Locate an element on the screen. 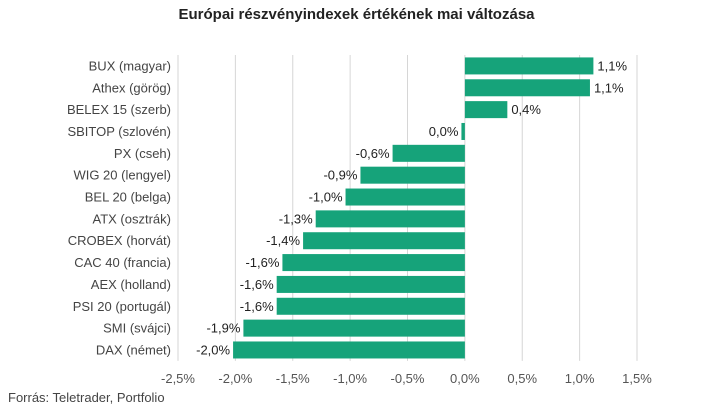  category-label: AEX (holland) is located at coordinates (131, 284).